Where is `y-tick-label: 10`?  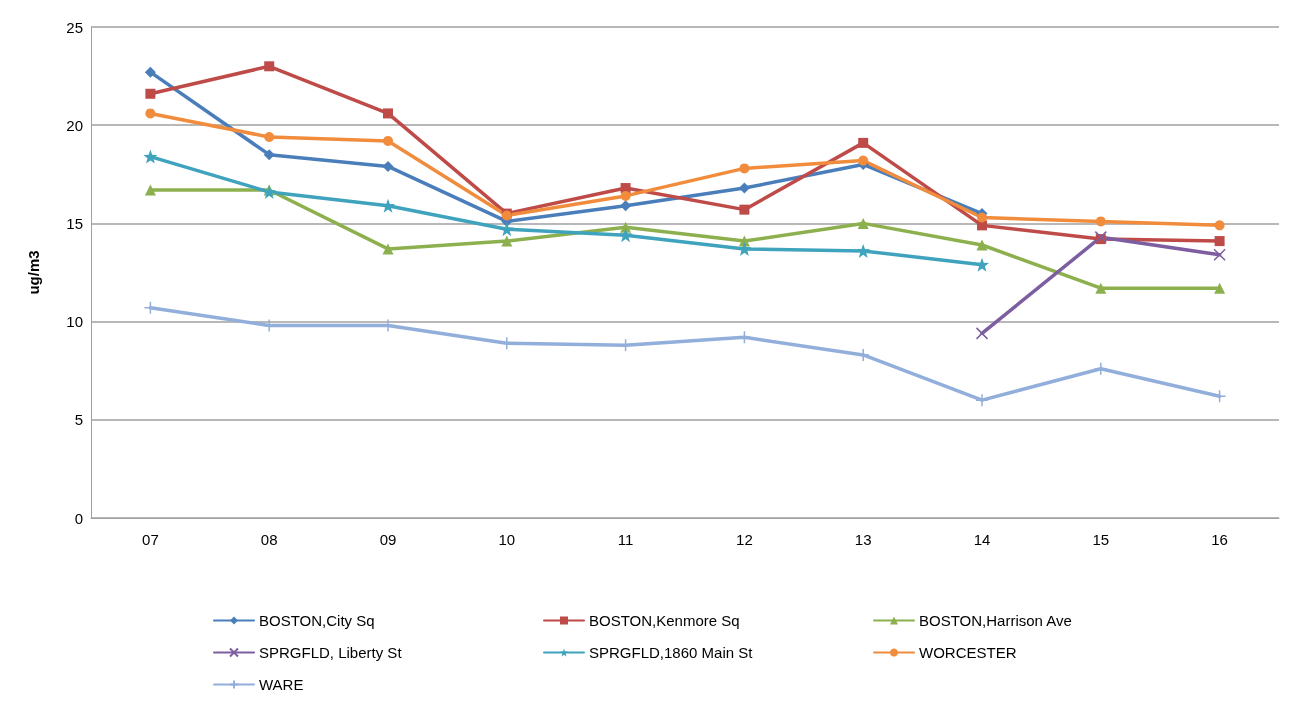
y-tick-label: 10 is located at coordinates (74, 322).